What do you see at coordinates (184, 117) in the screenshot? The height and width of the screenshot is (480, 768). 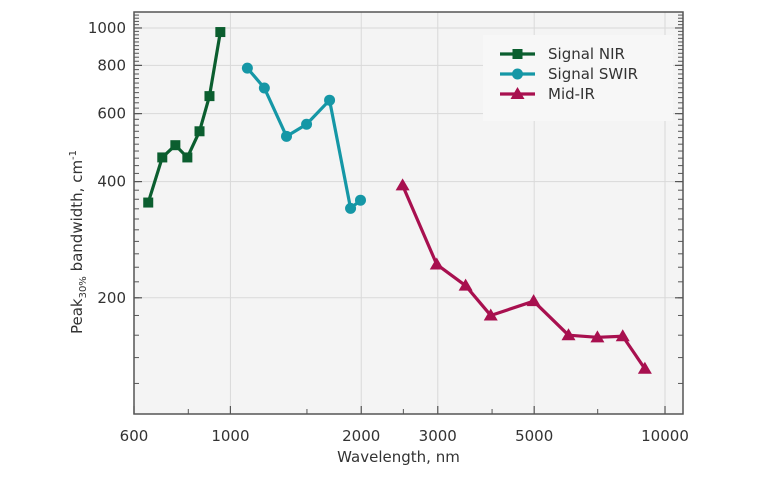 I see `series-signal-nir` at bounding box center [184, 117].